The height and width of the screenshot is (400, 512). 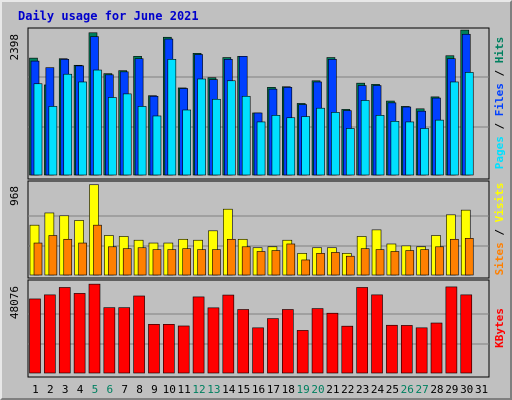 What do you see at coordinates (499, 99) in the screenshot?
I see `legend-entry: Files` at bounding box center [499, 99].